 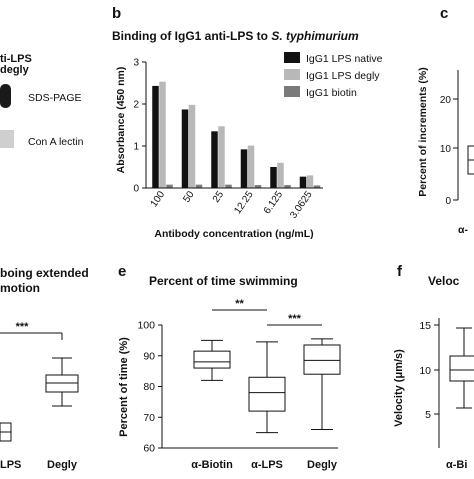 I want to click on panel-e-sig-label: **, so click(x=239, y=304).